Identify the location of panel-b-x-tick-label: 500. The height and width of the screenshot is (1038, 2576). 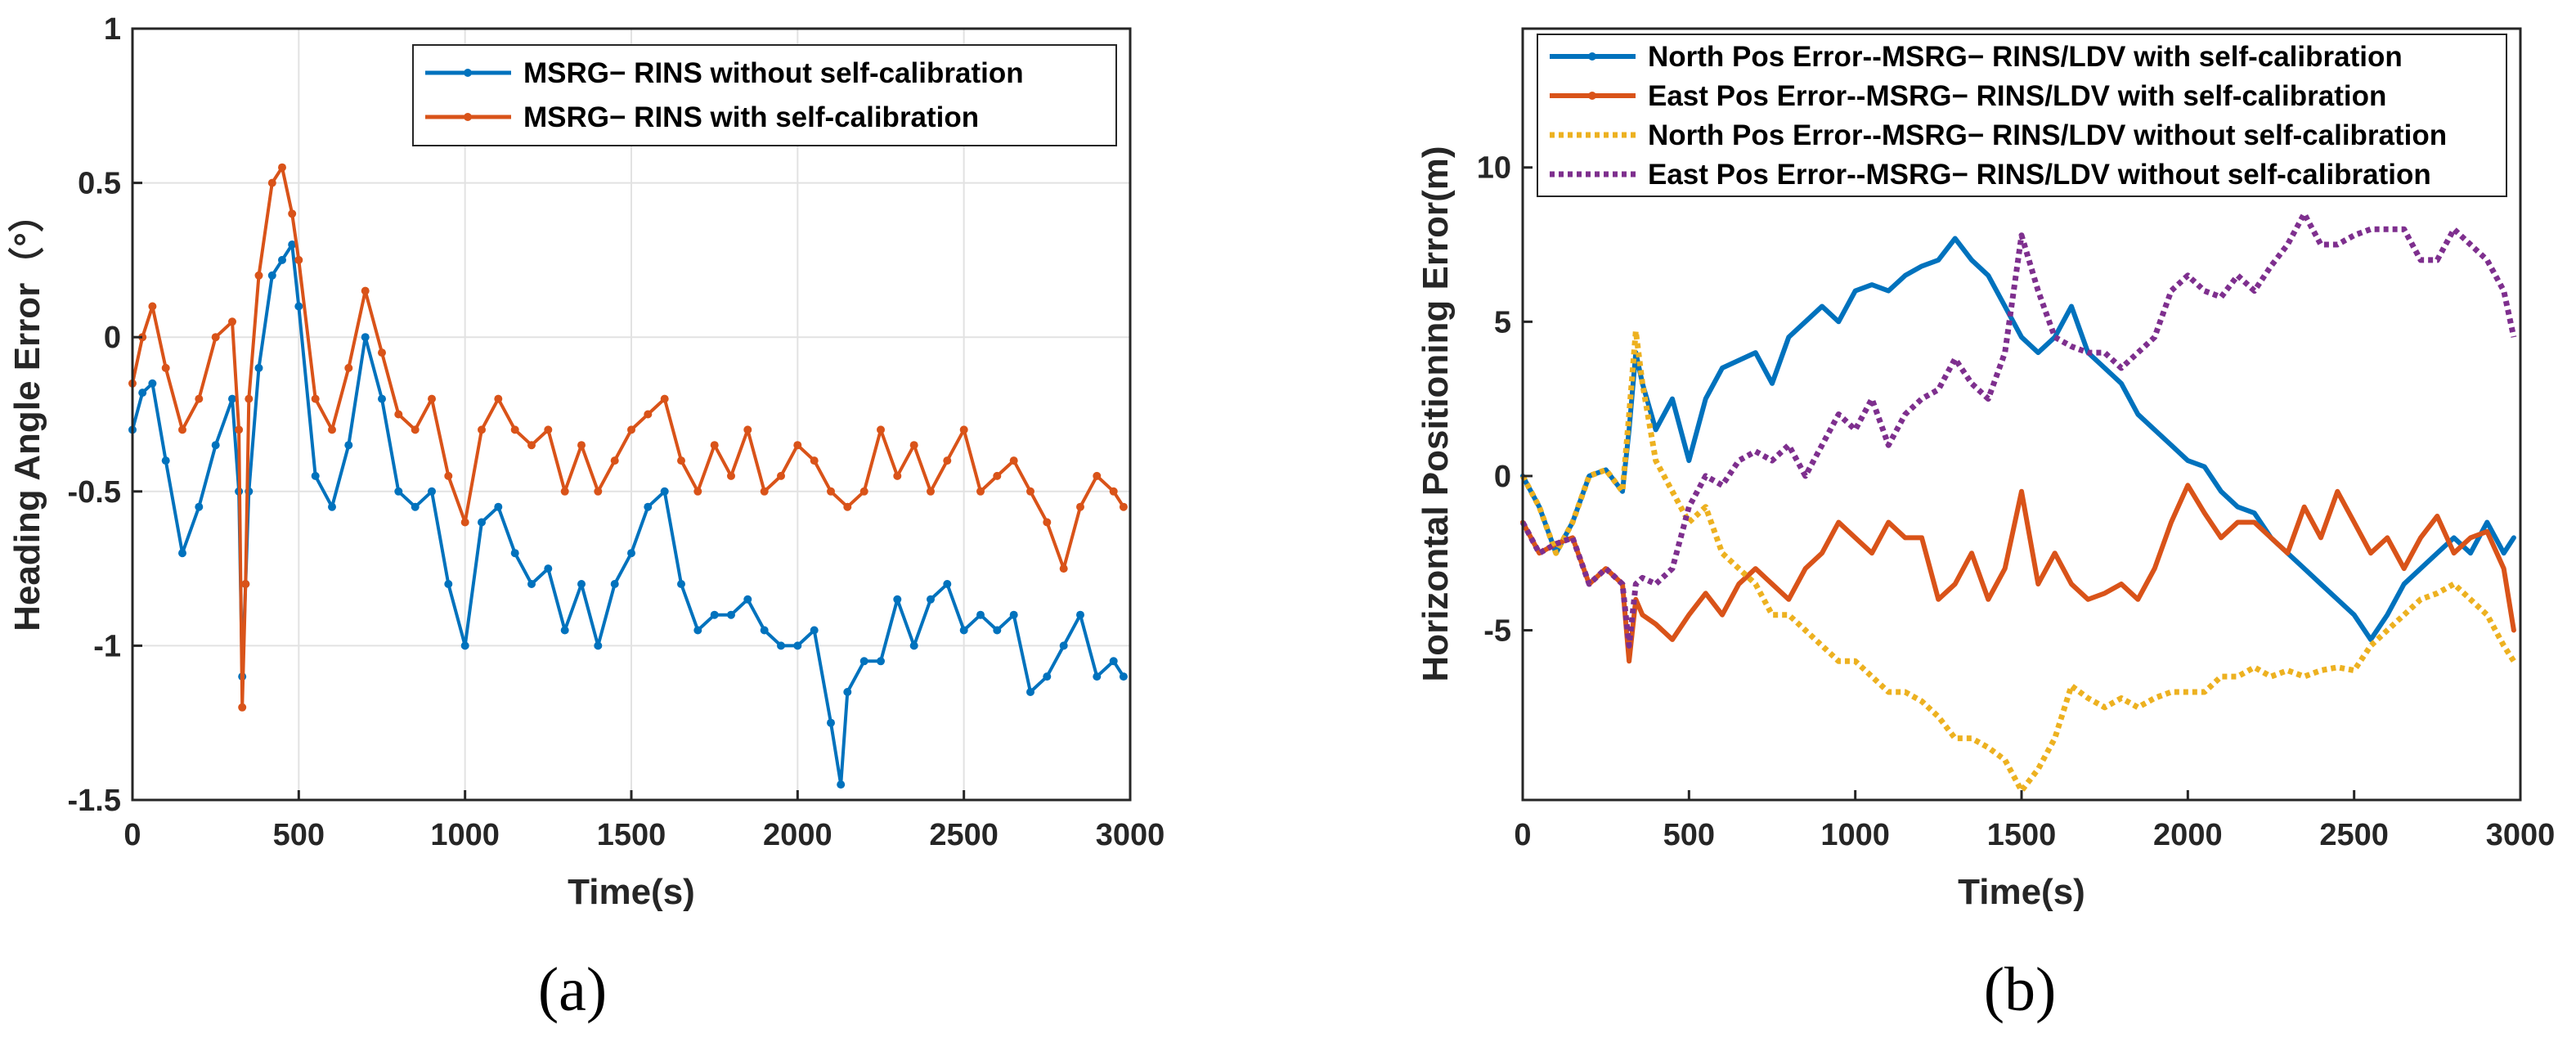
(1689, 835).